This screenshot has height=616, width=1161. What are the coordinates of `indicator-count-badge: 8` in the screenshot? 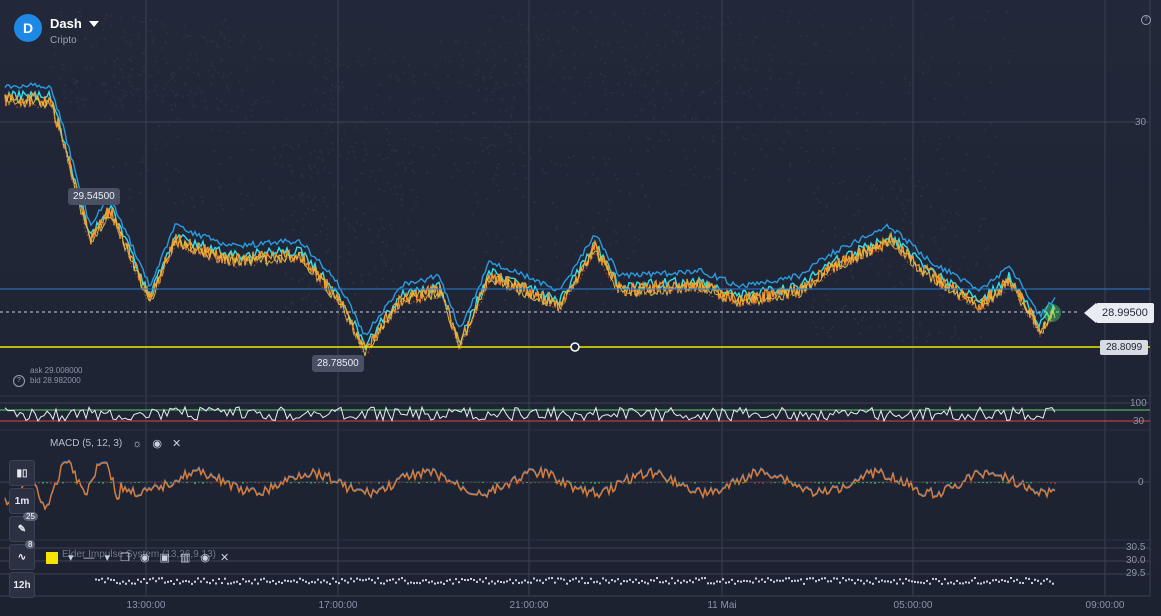 It's located at (30, 544).